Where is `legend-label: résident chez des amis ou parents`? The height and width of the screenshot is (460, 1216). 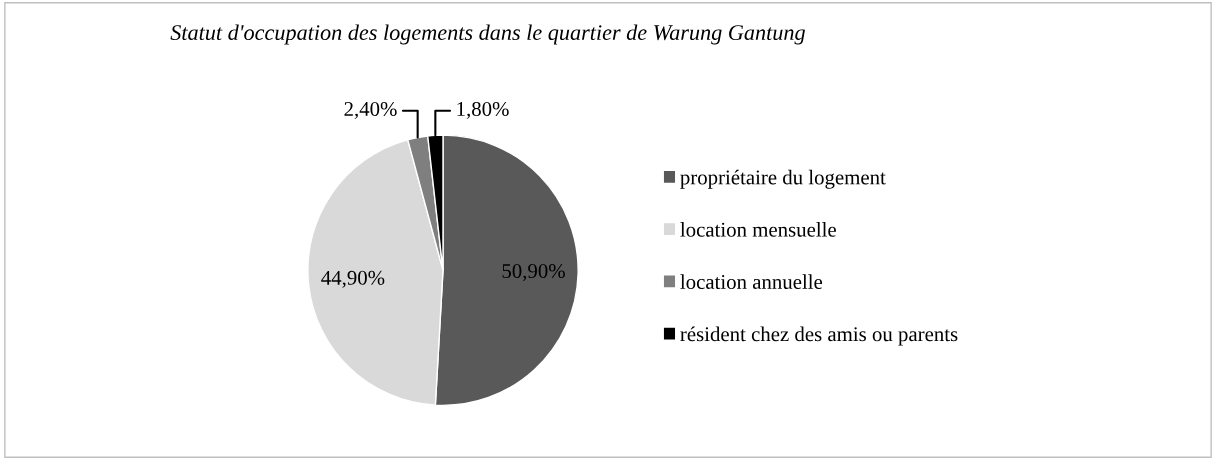
legend-label: résident chez des amis ou parents is located at coordinates (819, 336).